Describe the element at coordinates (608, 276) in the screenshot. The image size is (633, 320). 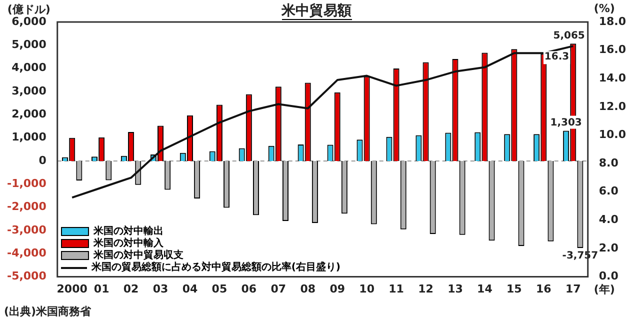
I see `y2-tick-label: 0.0` at that location.